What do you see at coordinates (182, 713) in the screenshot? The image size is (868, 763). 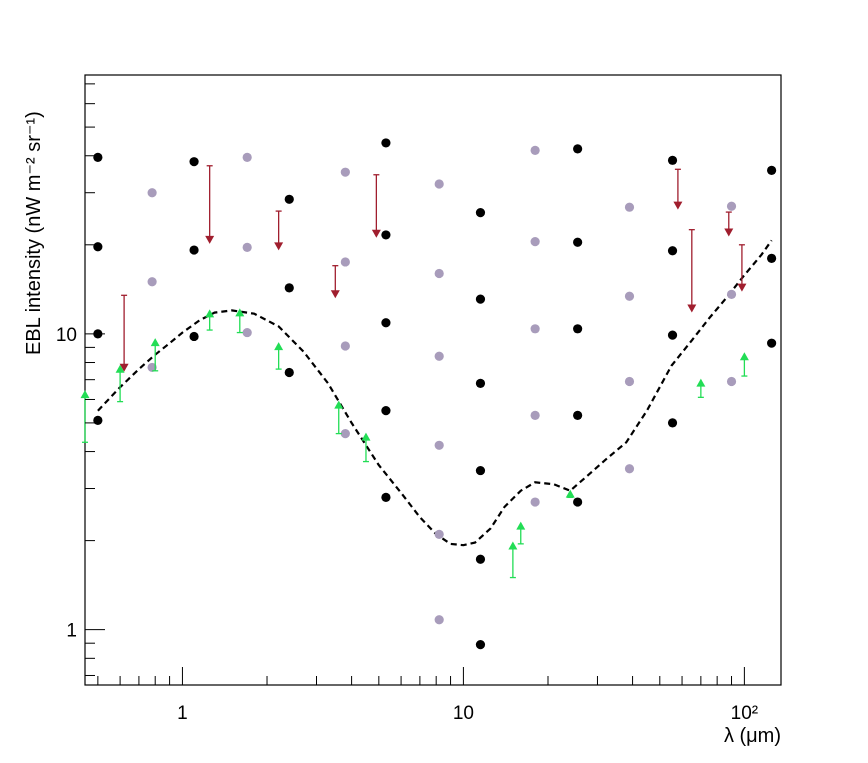 I see `x-tick-label: 1` at bounding box center [182, 713].